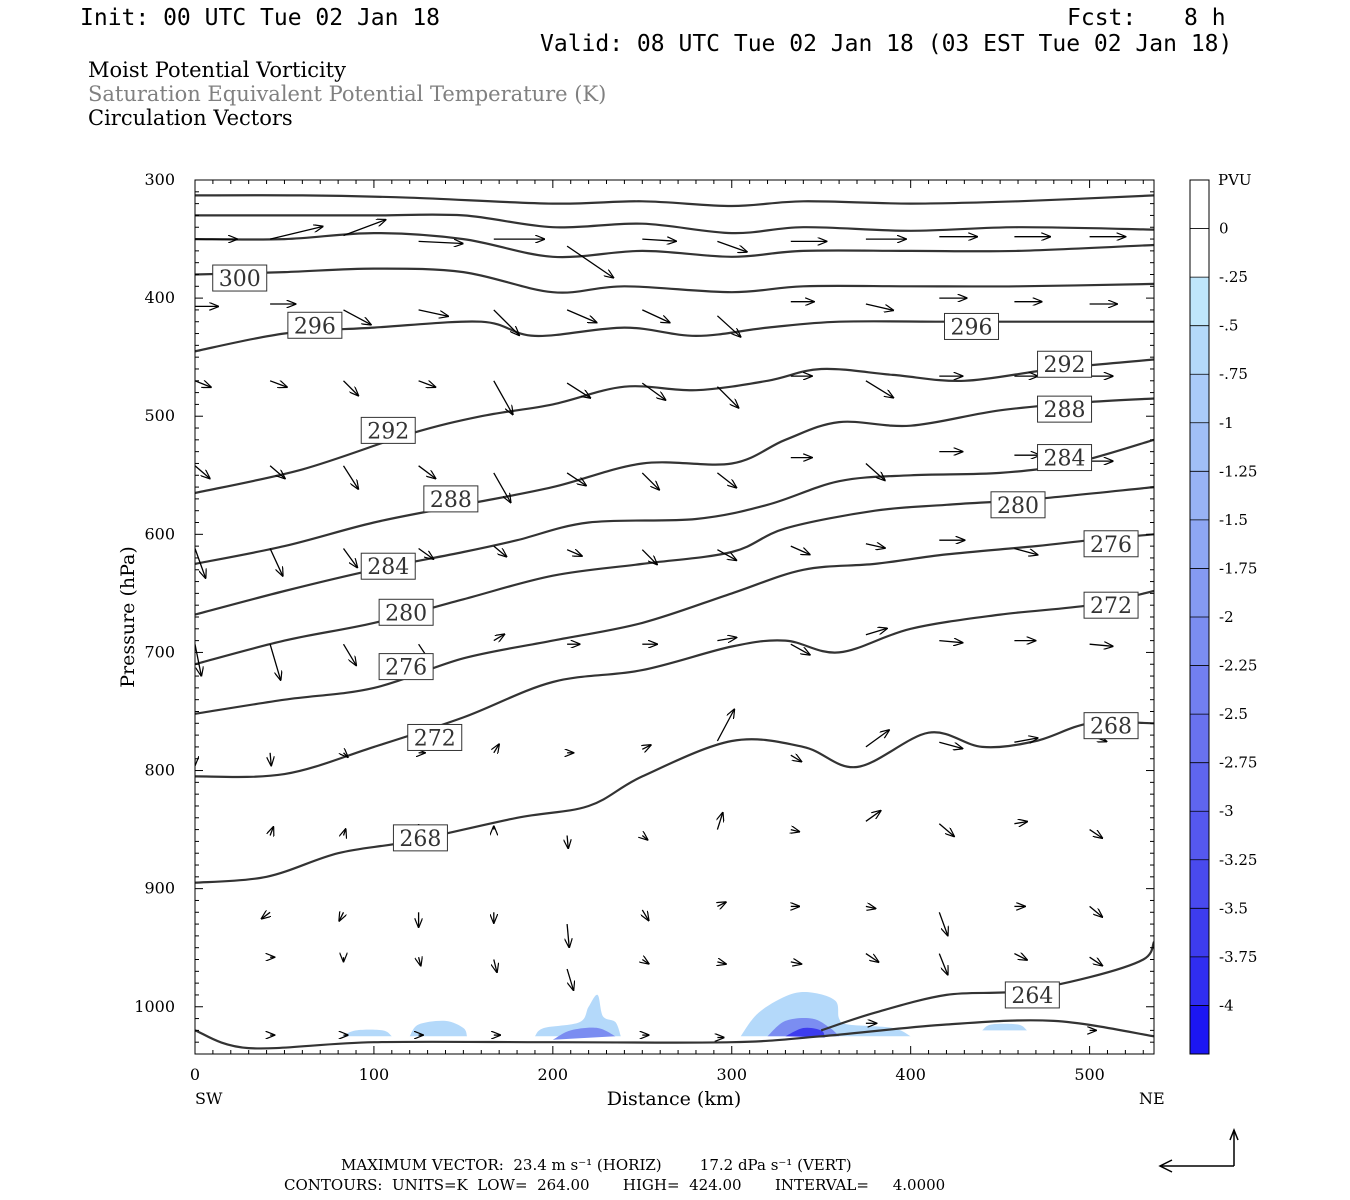 This screenshot has width=1350, height=1200. I want to click on colorbar-label: -1.75, so click(1238, 568).